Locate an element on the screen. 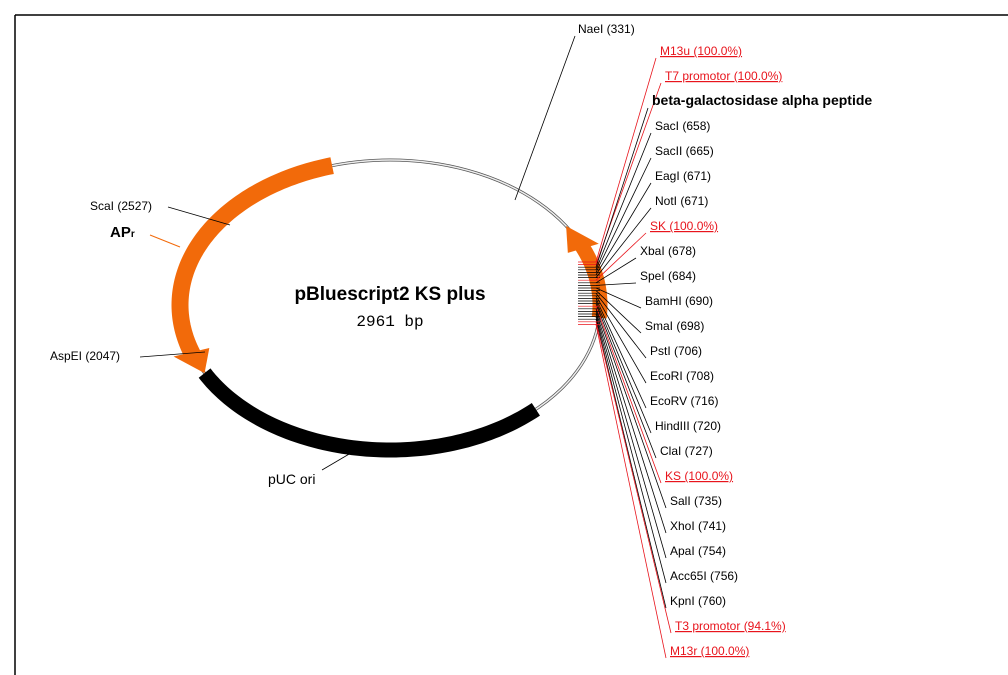 The image size is (1008, 675). site-label: M13u (100.0%) is located at coordinates (701, 51).